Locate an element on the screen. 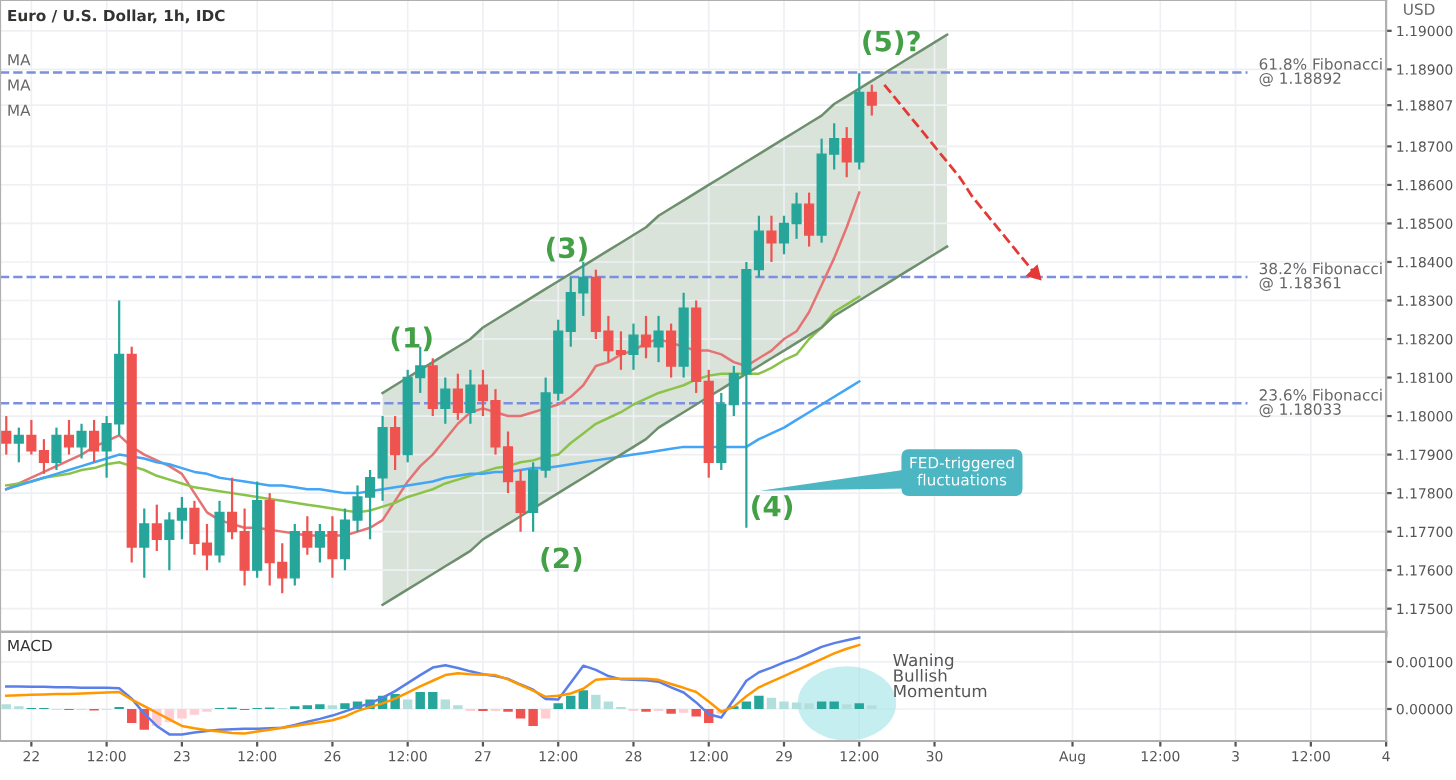  annotation: (4) is located at coordinates (772, 507).